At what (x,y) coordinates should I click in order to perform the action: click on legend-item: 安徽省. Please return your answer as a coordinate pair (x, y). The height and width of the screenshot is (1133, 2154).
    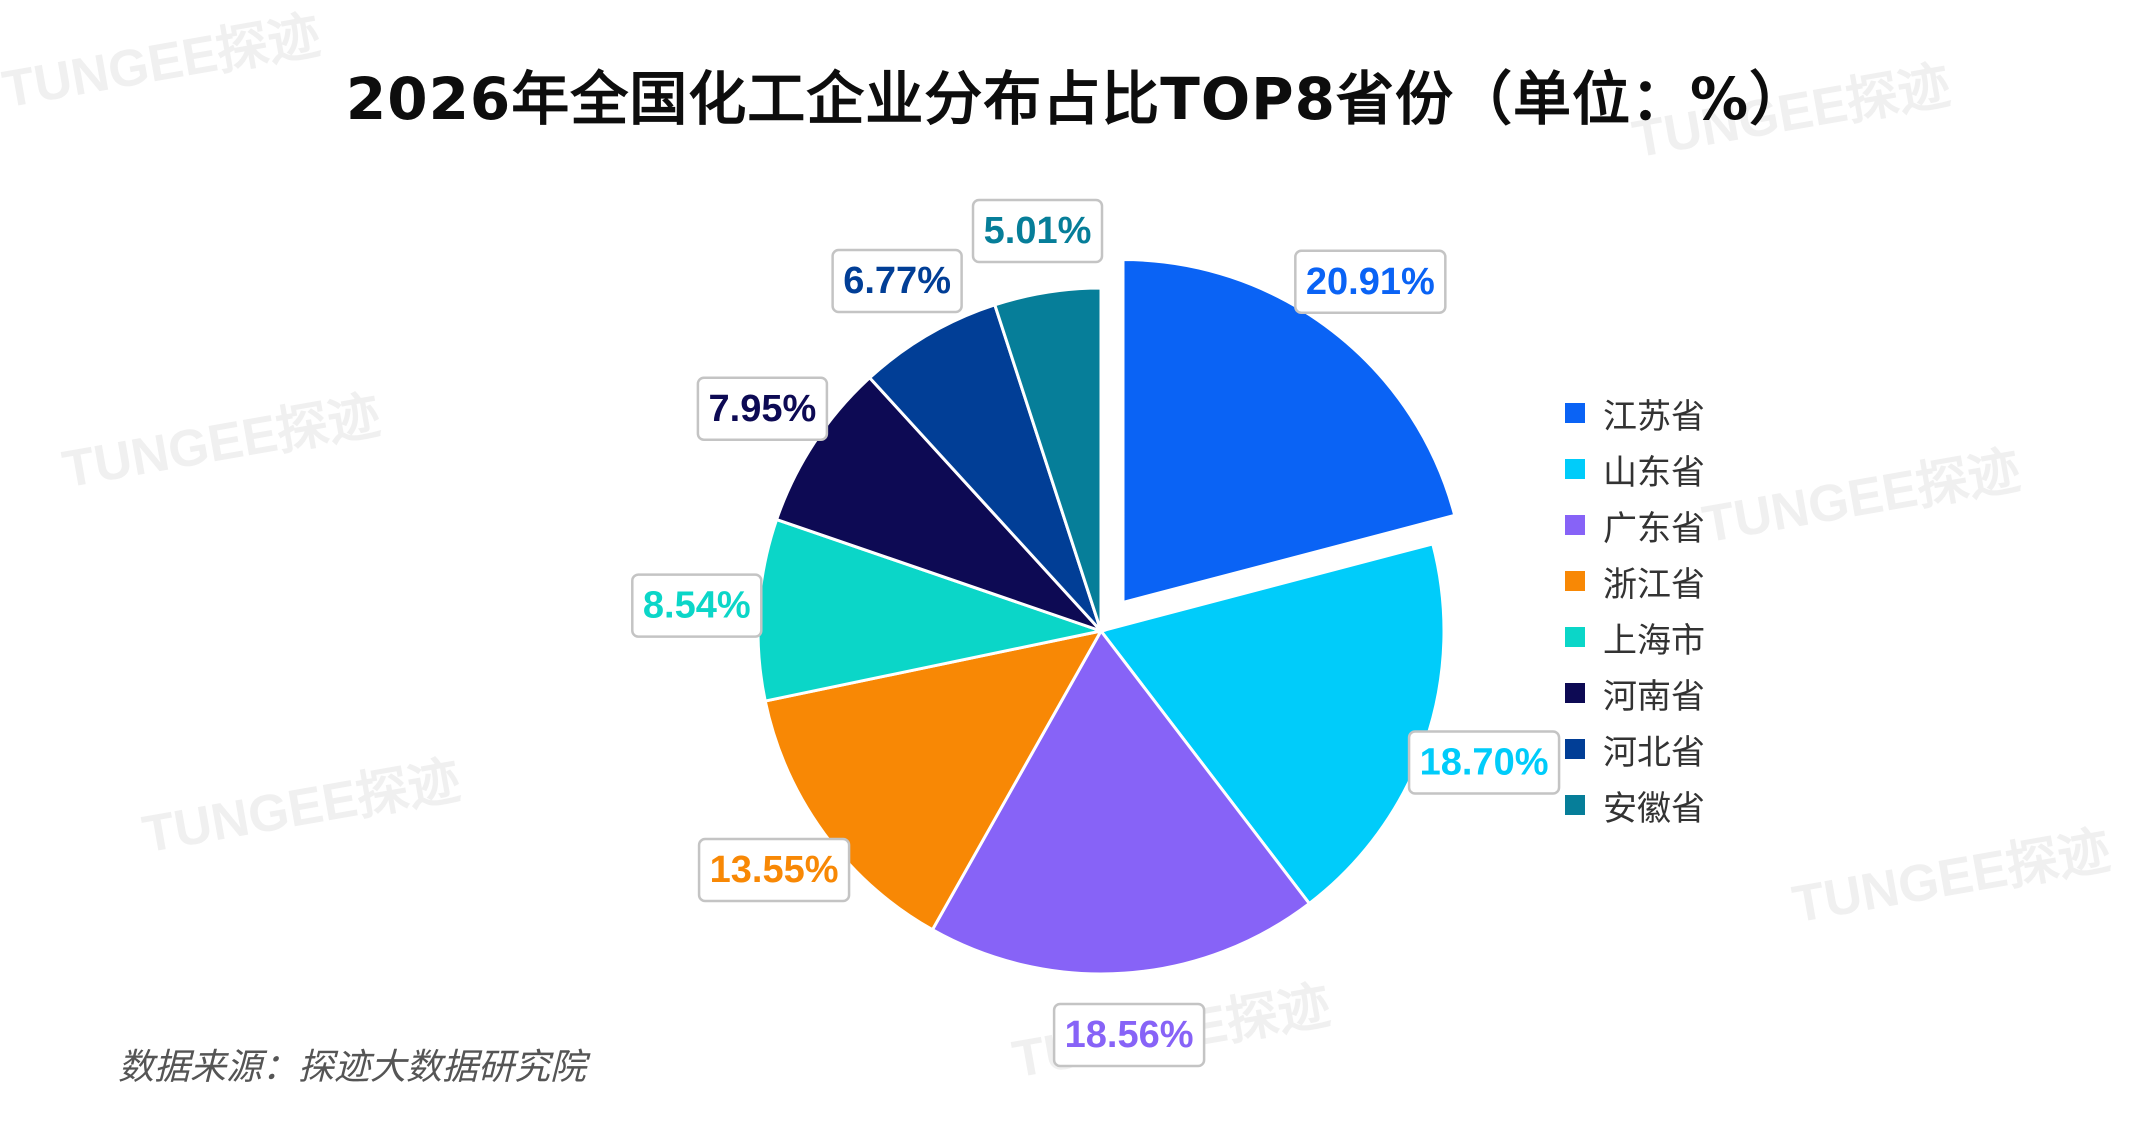
    Looking at the image, I should click on (1635, 805).